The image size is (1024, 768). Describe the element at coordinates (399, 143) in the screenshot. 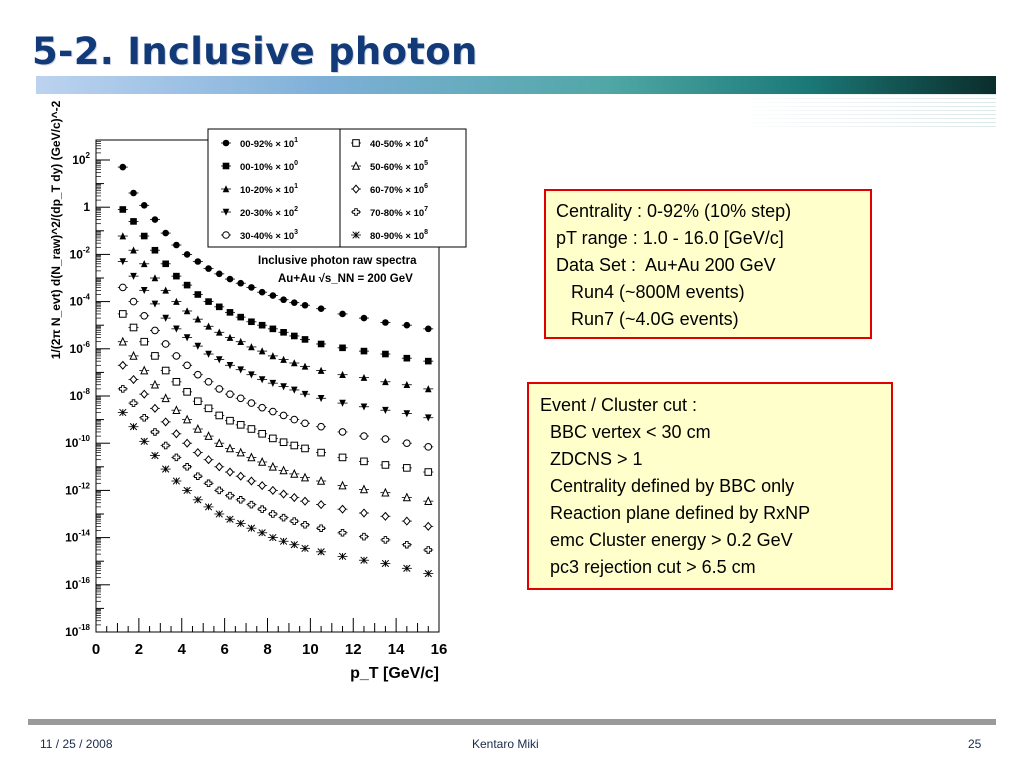

I see `legend-label: 40-50% × 104` at that location.